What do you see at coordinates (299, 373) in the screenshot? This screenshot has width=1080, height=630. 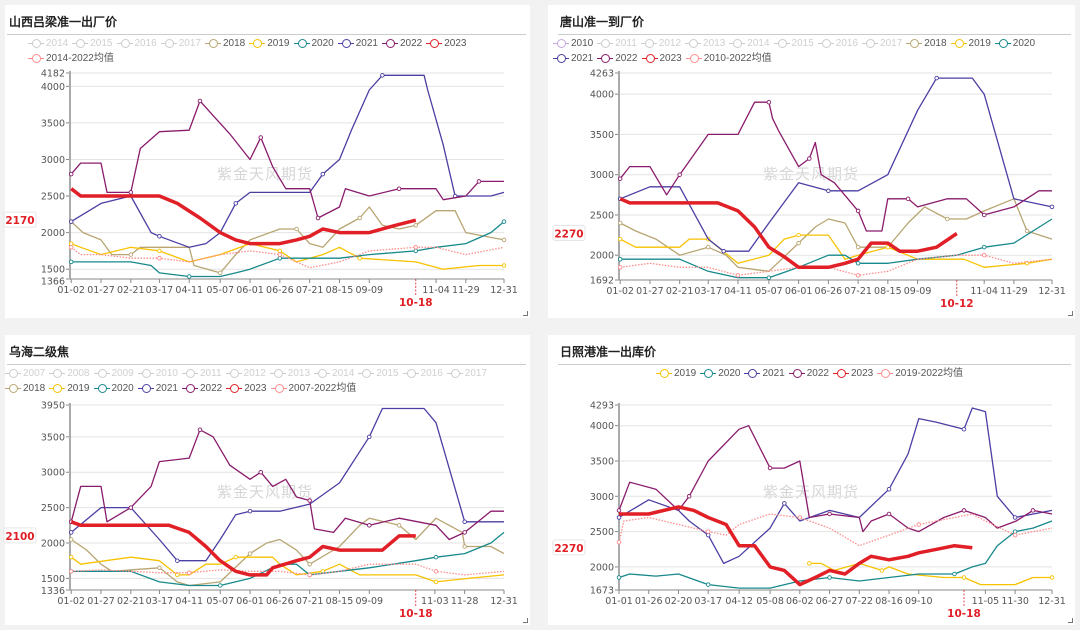 I see `legend-label: 2013` at bounding box center [299, 373].